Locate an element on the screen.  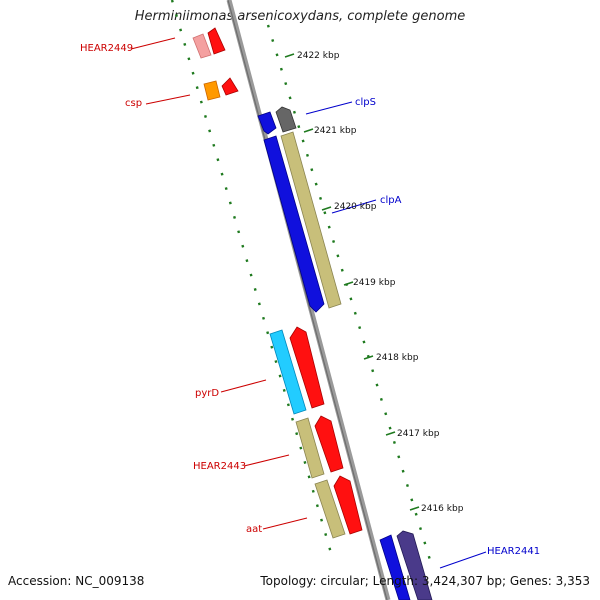
gene-label-aat: aat is located at coordinates (254, 529).